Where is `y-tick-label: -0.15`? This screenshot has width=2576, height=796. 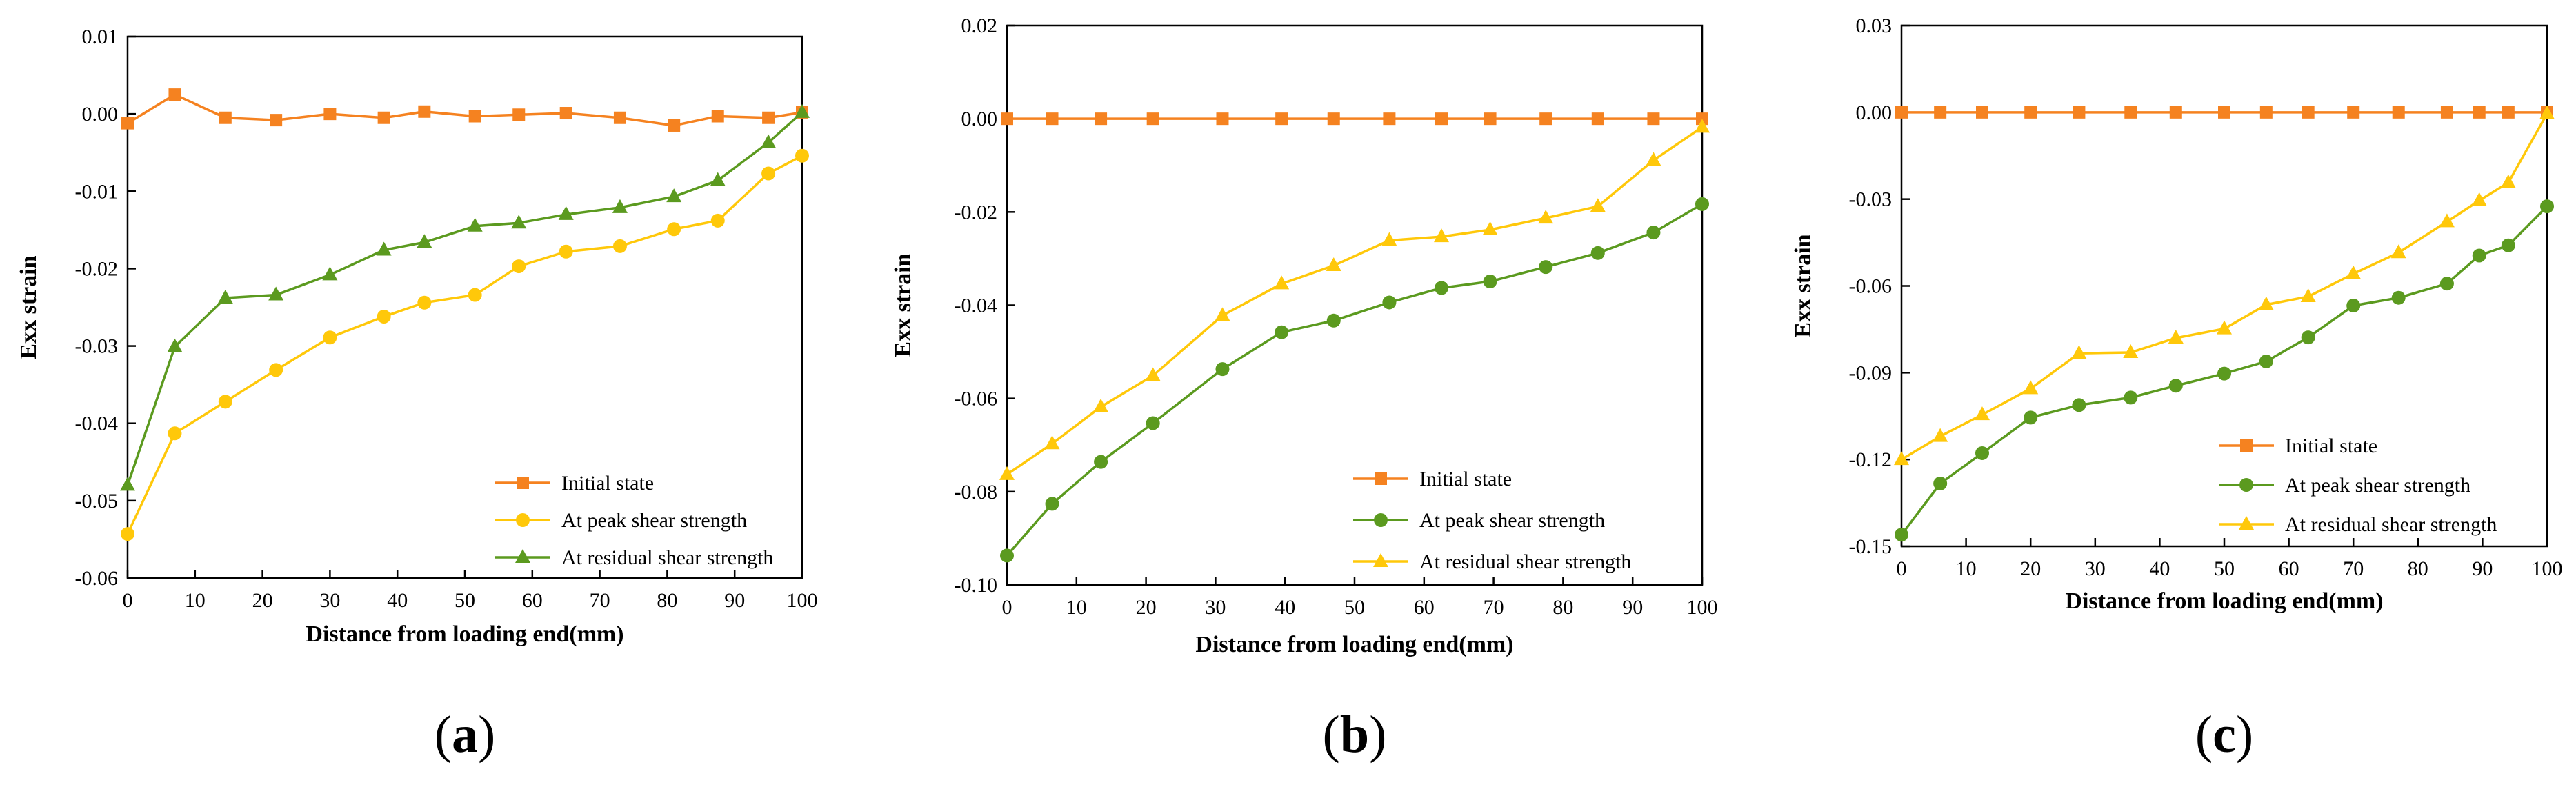 y-tick-label: -0.15 is located at coordinates (1871, 546).